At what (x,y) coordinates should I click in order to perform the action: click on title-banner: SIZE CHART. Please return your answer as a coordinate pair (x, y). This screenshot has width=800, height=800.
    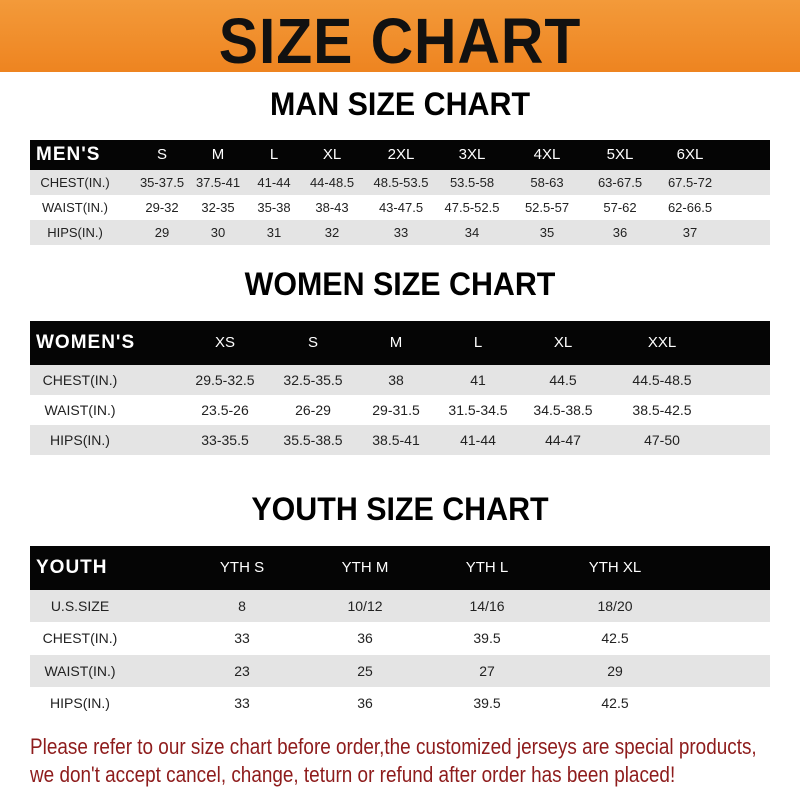
    Looking at the image, I should click on (400, 38).